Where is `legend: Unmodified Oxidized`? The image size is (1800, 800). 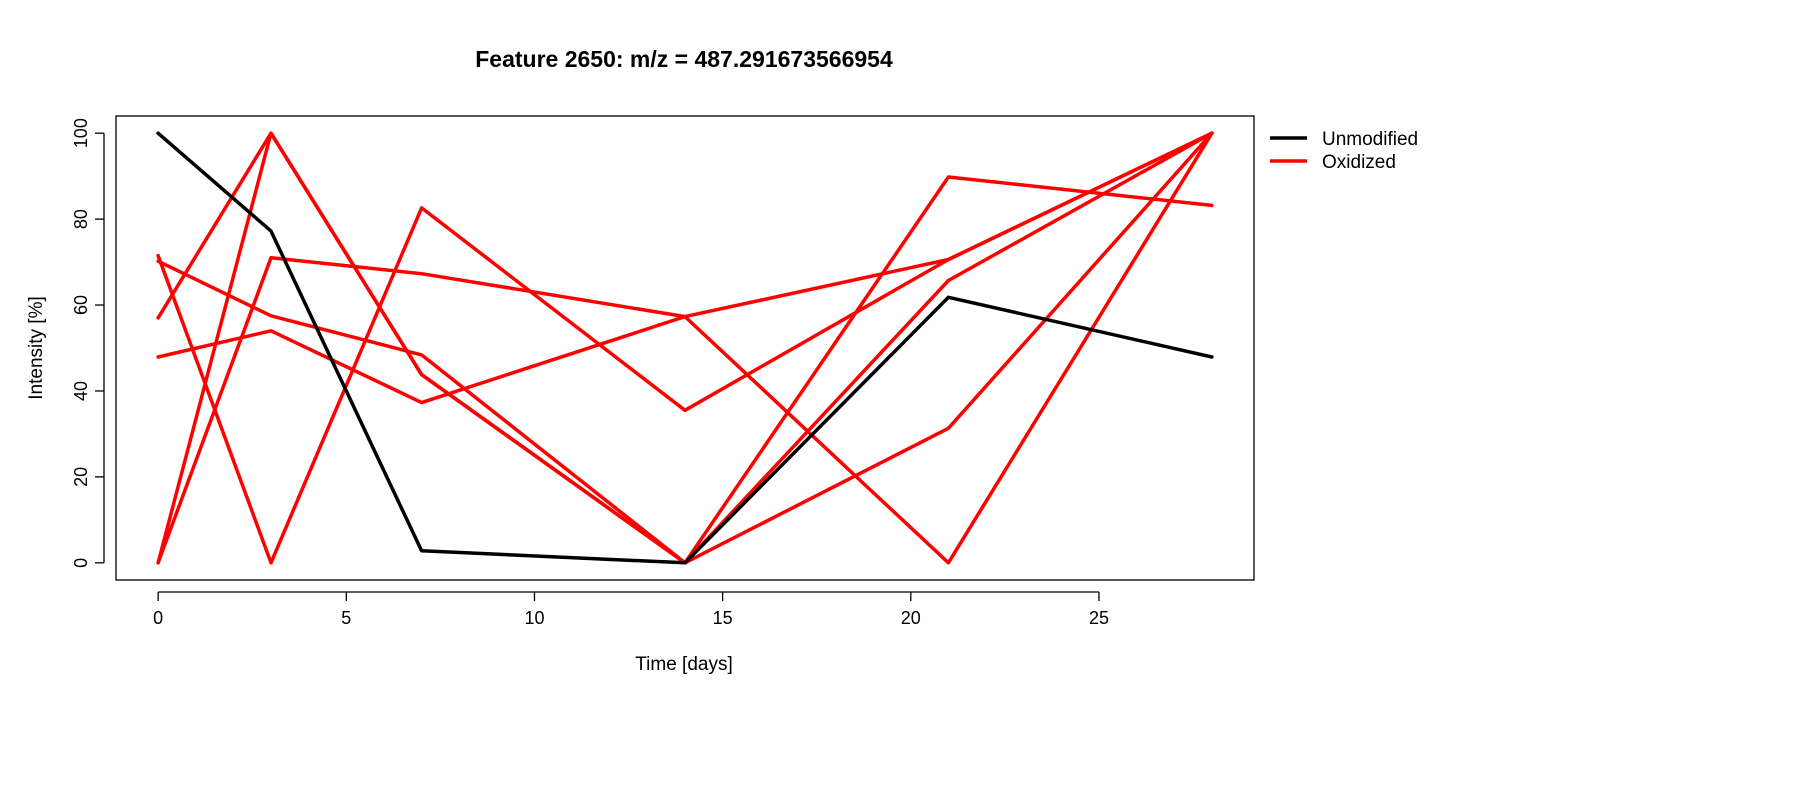
legend: Unmodified Oxidized is located at coordinates (1344, 151).